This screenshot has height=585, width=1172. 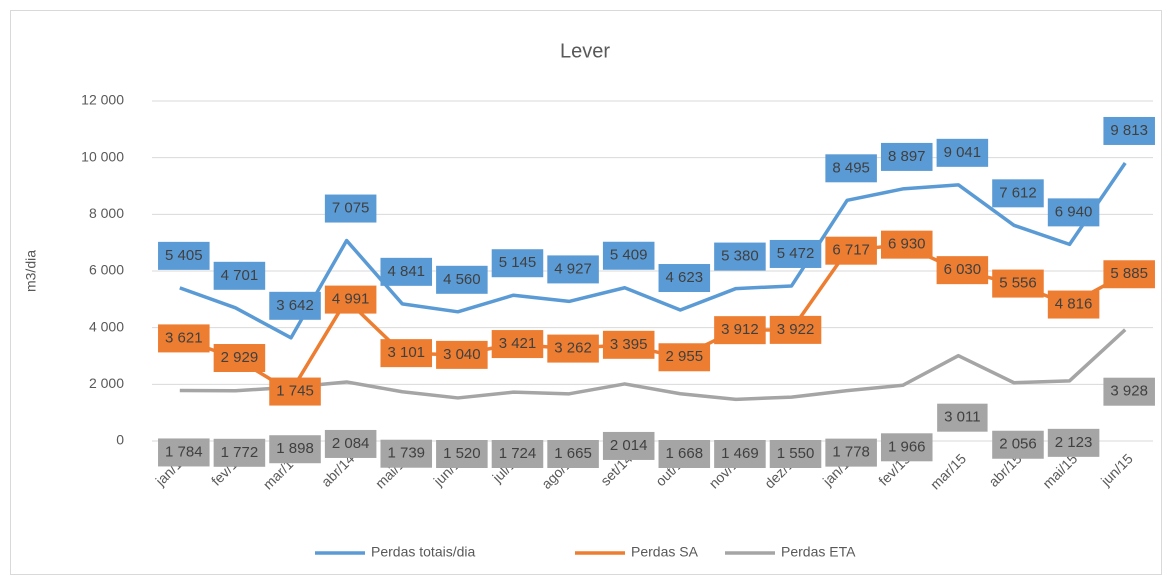 I want to click on value-label-text: 5 556, so click(x=1018, y=283).